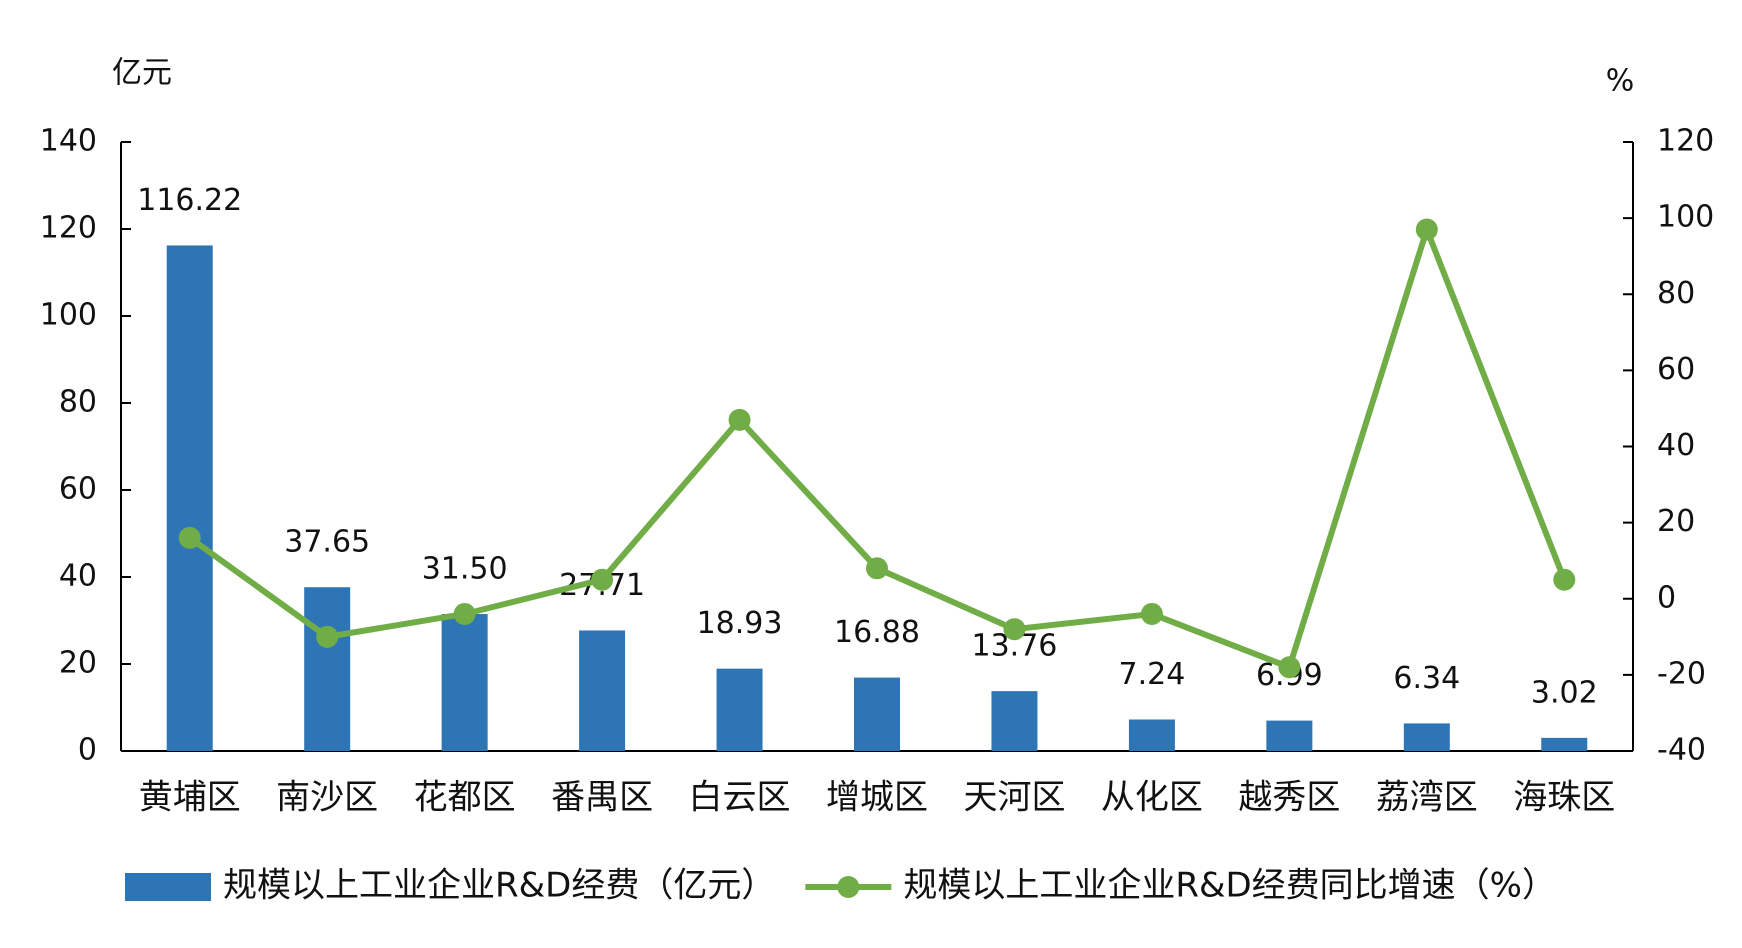 This screenshot has height=948, width=1742. I want to click on y2-tick-label: 20, so click(1676, 521).